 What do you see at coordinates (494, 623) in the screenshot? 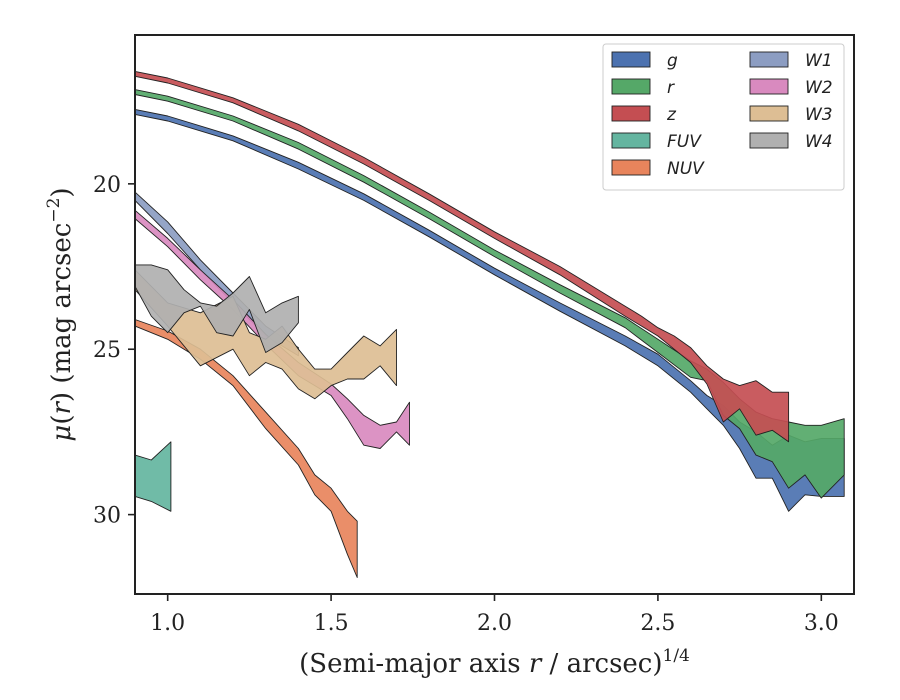
I see `x-tick-label: 2.0` at bounding box center [494, 623].